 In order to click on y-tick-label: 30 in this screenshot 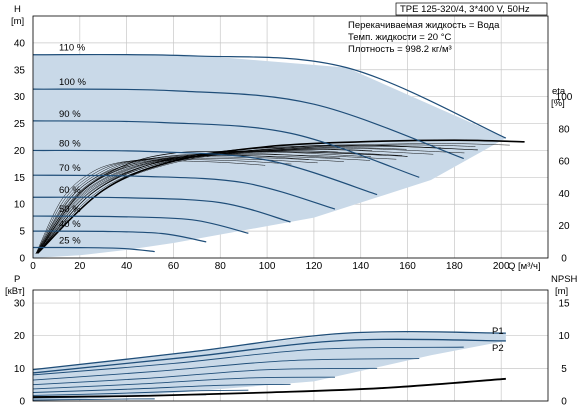, I will do `click(20, 97)`.